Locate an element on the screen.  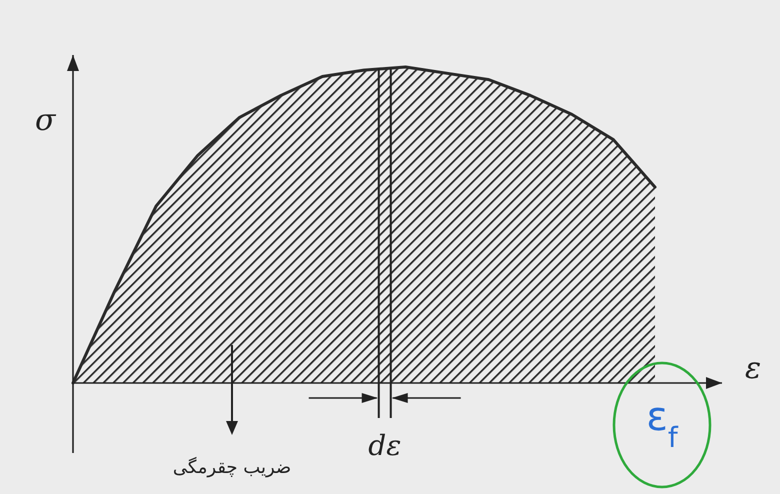
text: ε$_{f}$ is located at coordinates (662, 424).